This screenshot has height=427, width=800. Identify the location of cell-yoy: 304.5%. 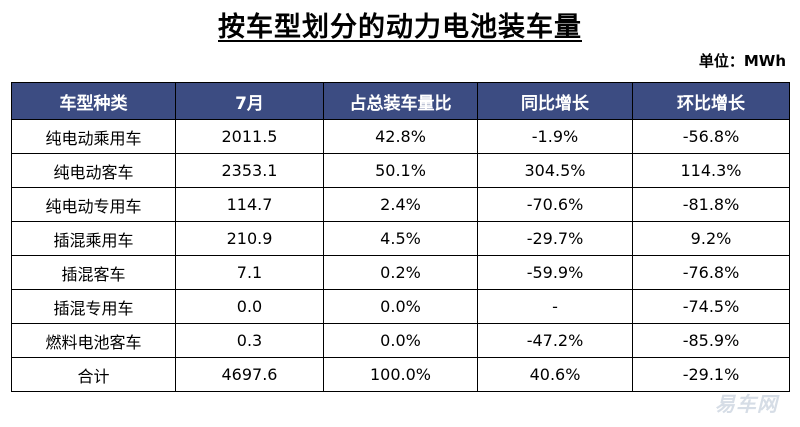
(555, 170).